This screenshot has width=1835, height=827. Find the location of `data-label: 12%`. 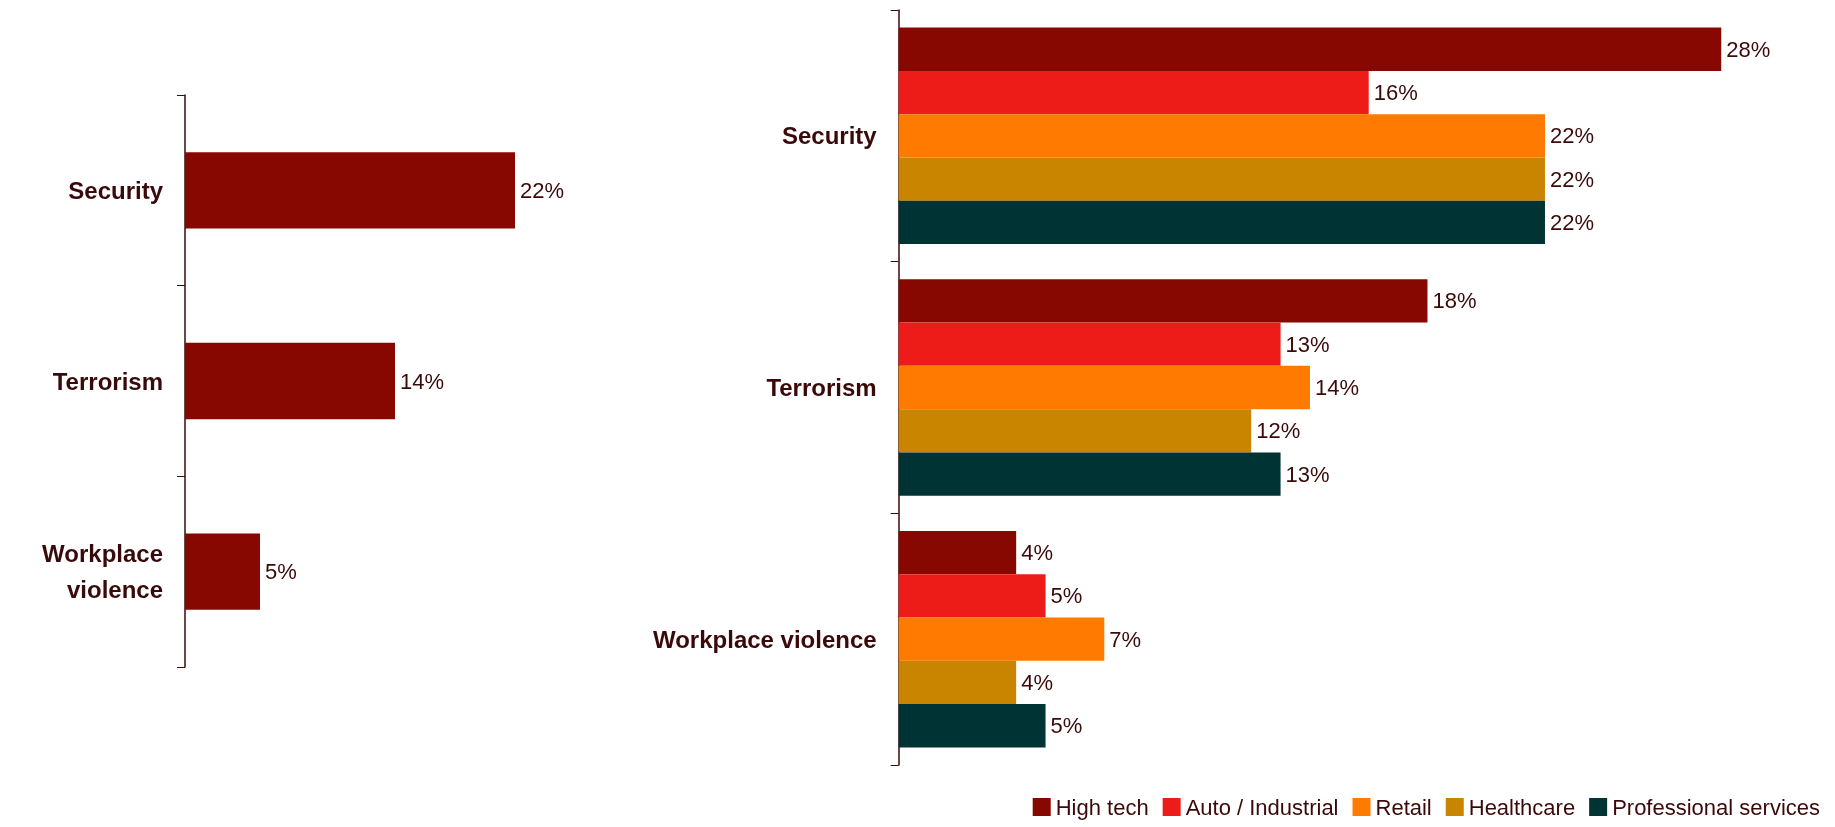

data-label: 12% is located at coordinates (1278, 431).